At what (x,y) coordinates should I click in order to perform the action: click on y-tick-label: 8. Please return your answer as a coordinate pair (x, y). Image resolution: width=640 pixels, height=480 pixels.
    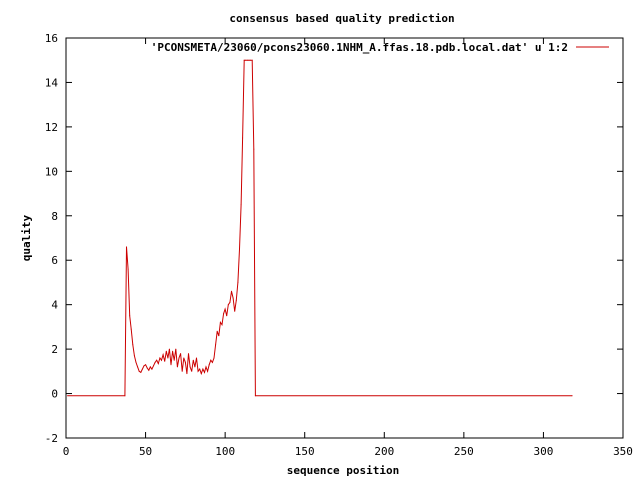
    Looking at the image, I should click on (54, 216).